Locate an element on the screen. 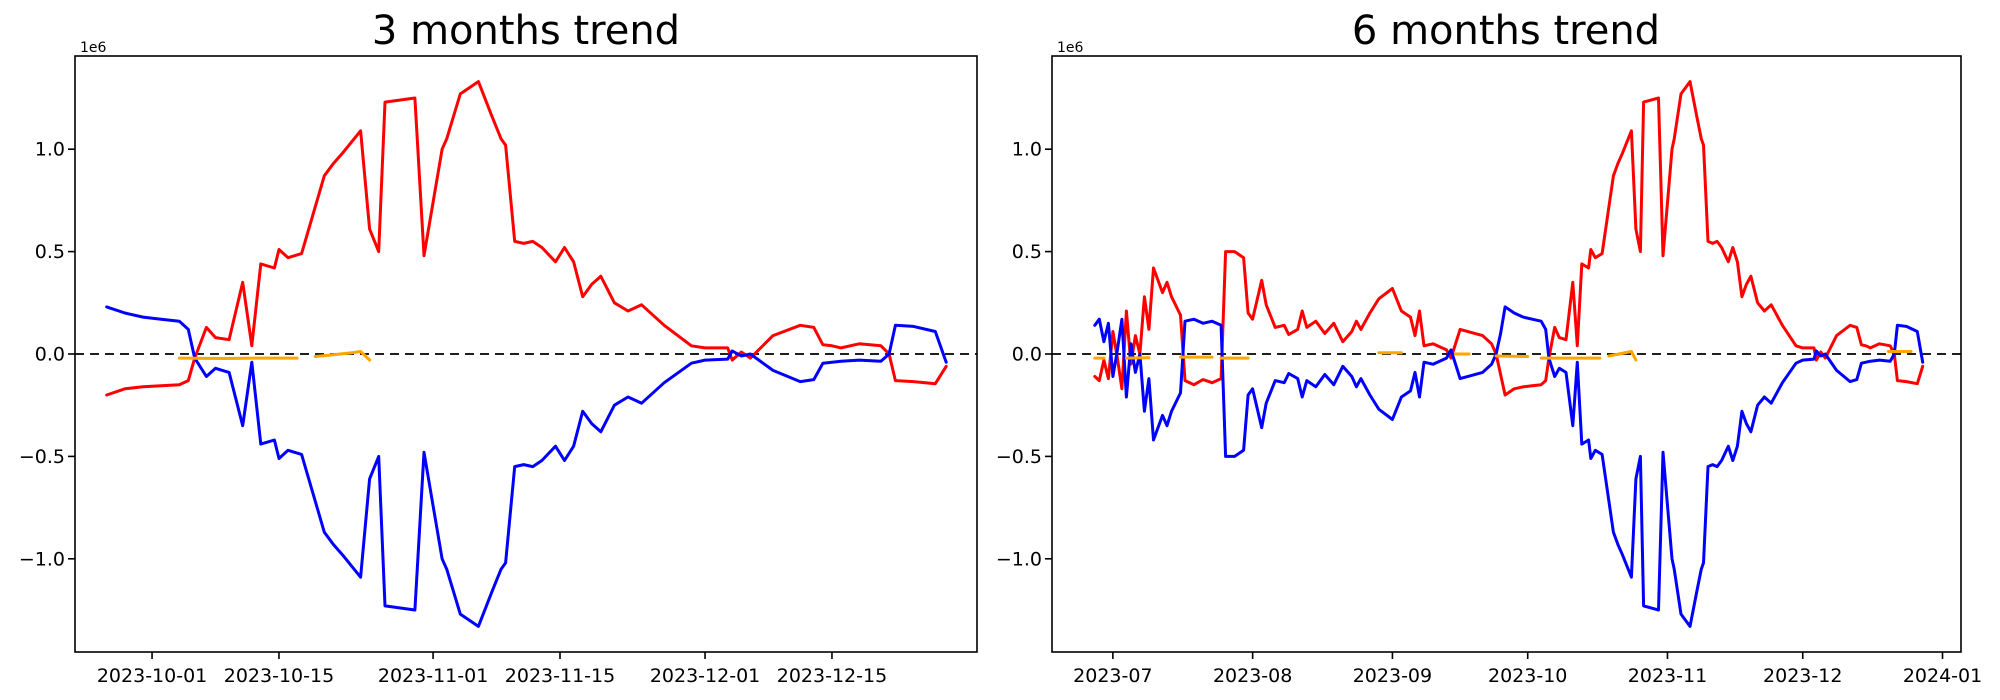 Image resolution: width=2000 pixels, height=700 pixels. chart-title: 6 months trend is located at coordinates (1506, 31).